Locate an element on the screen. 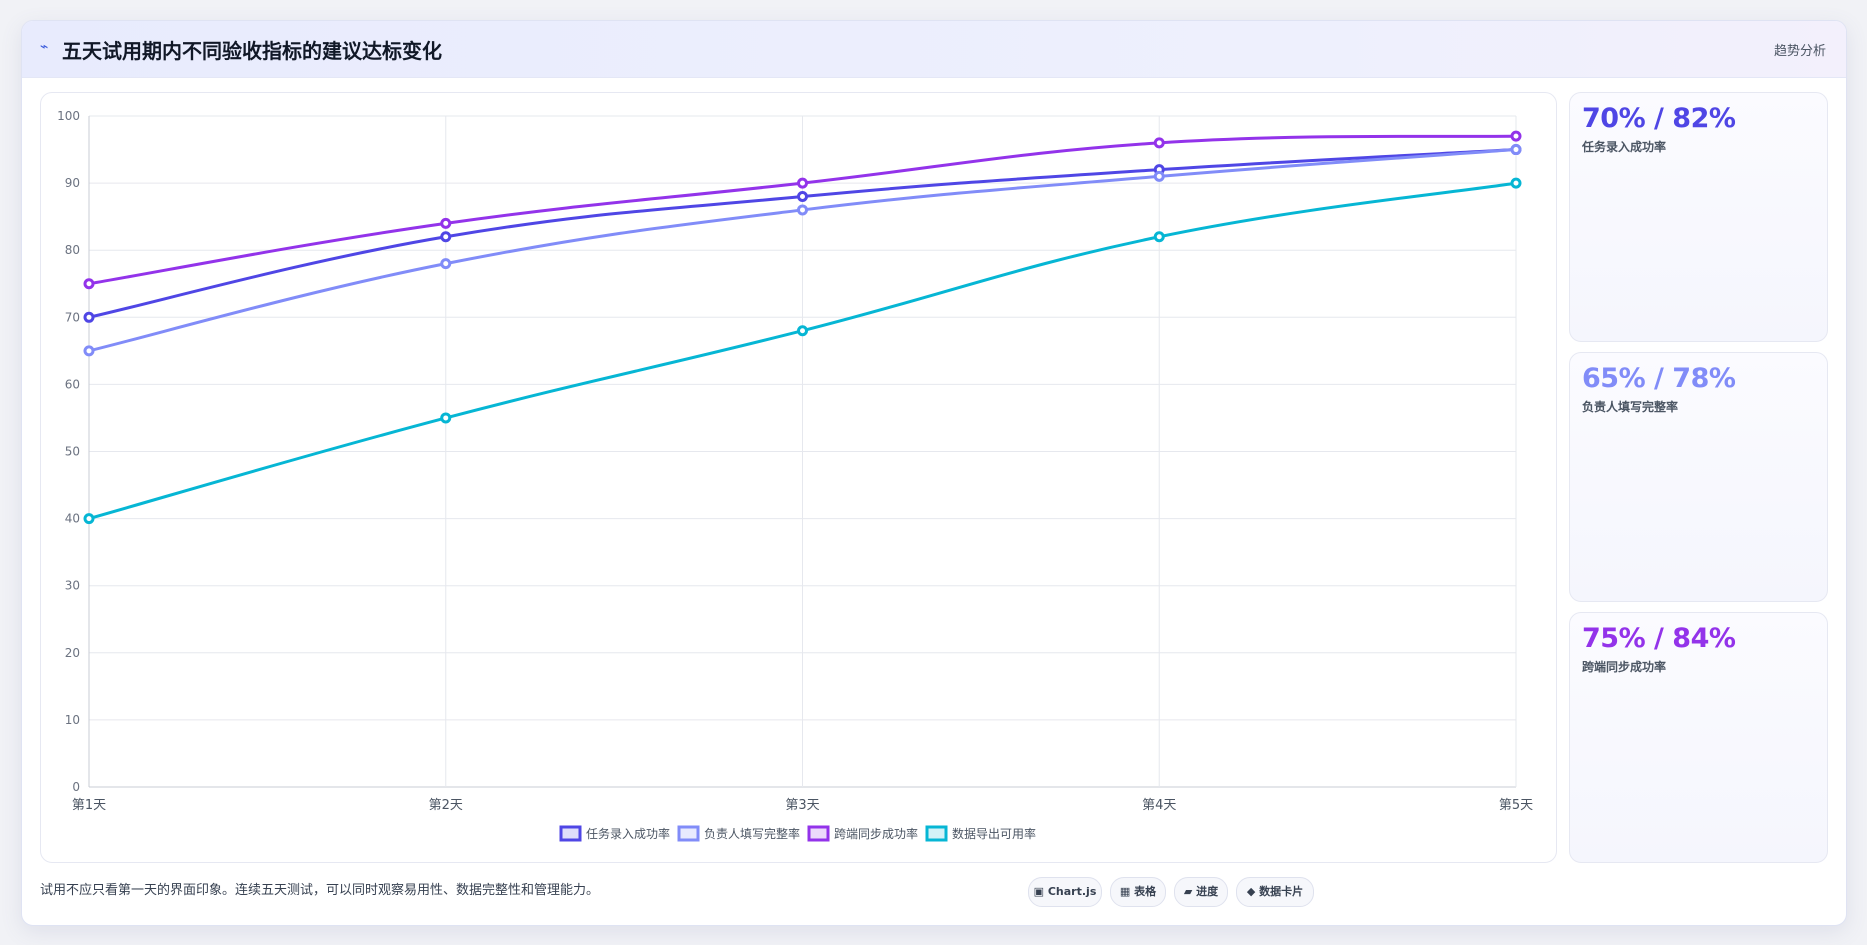 The width and height of the screenshot is (1867, 945). x-tick-label: 第5天 is located at coordinates (1516, 805).